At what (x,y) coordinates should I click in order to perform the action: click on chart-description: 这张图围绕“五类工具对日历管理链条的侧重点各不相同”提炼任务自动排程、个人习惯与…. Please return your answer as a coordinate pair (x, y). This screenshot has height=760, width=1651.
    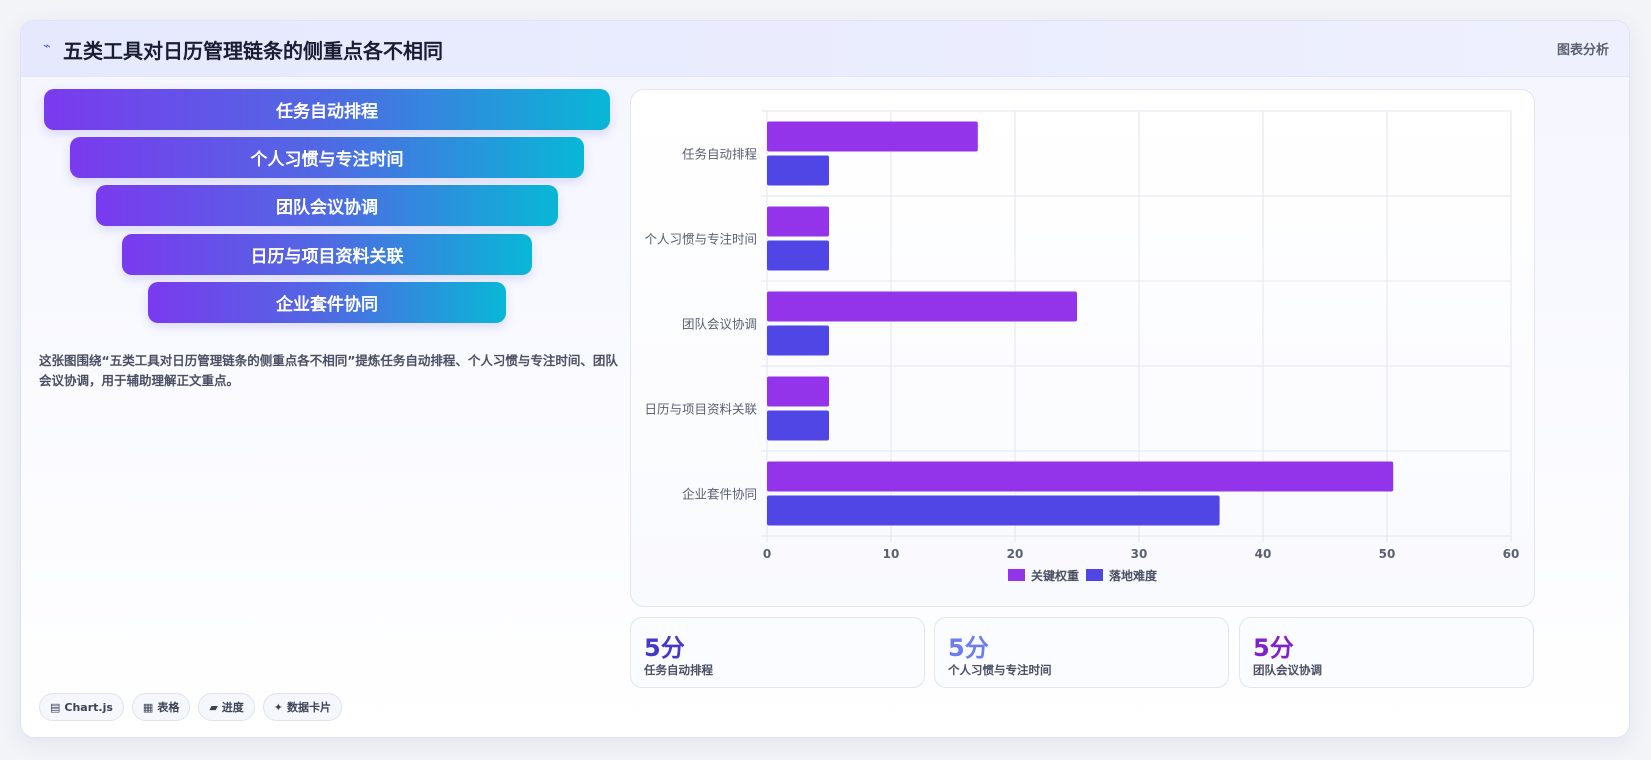
    Looking at the image, I should click on (328, 370).